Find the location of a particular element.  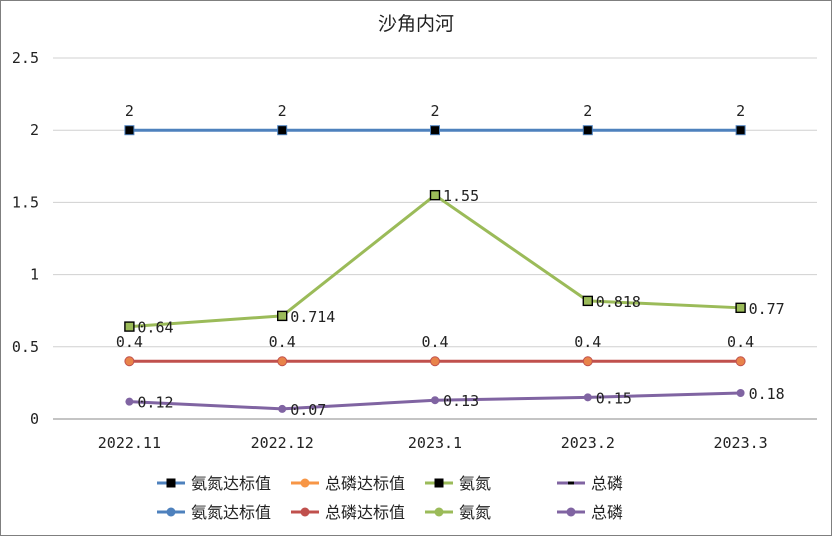

y-tick-label: 0 is located at coordinates (34, 419).